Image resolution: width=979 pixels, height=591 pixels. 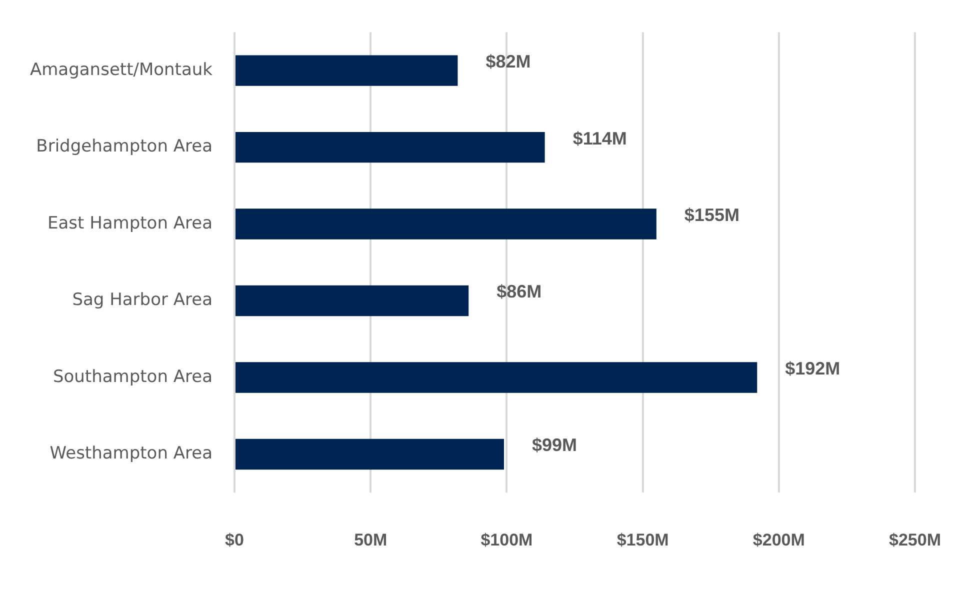 I want to click on x-tick-label: $100M, so click(x=506, y=540).